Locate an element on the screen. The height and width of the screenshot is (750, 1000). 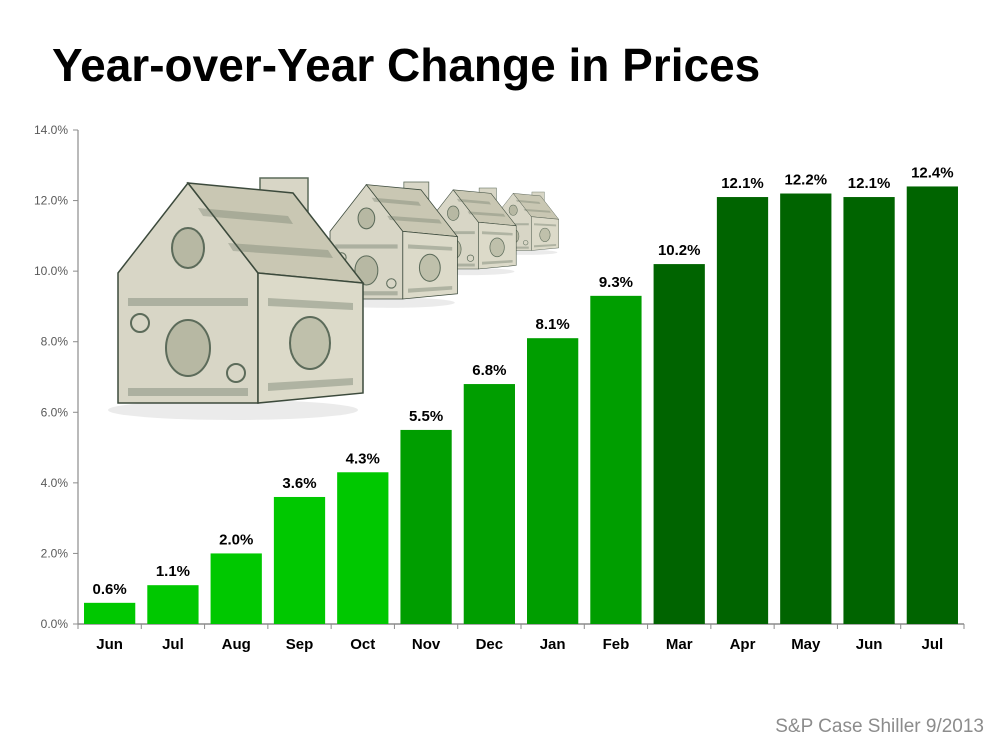
data-label: 12.2% is located at coordinates (806, 180).